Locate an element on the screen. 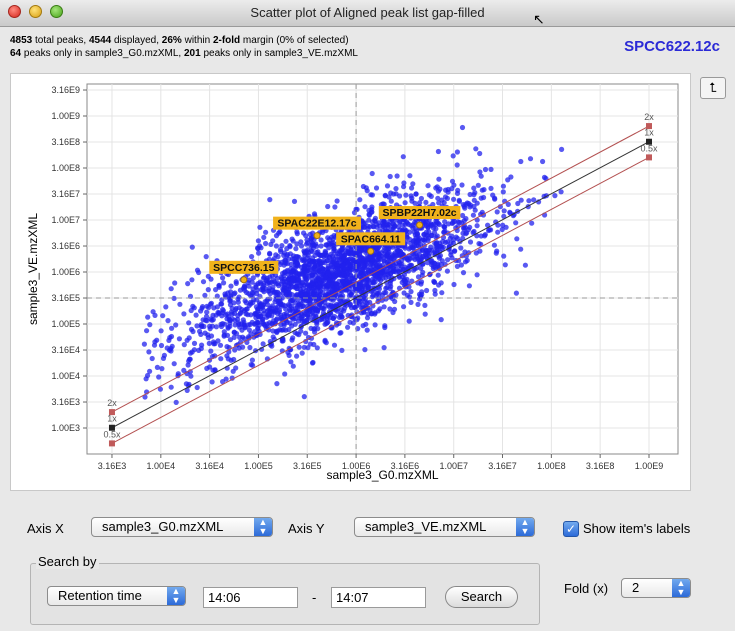 The image size is (735, 631). show-labels-checkbox: ✓ is located at coordinates (571, 529).